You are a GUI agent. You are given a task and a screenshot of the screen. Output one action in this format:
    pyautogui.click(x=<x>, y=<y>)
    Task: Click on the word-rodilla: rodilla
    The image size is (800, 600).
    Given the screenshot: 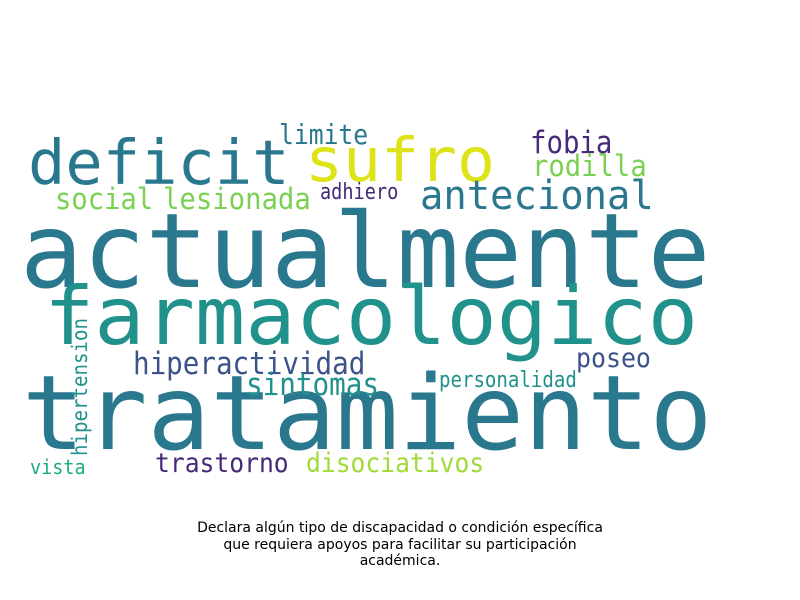 What is the action you would take?
    pyautogui.click(x=589, y=165)
    